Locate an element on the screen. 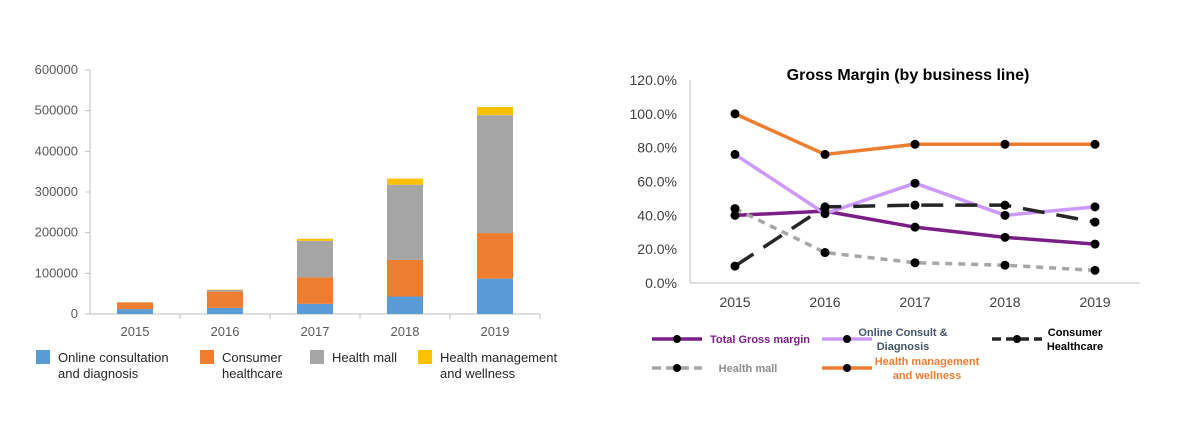 Image resolution: width=1200 pixels, height=429 pixels. y-tick-label: 400000 is located at coordinates (56, 150).